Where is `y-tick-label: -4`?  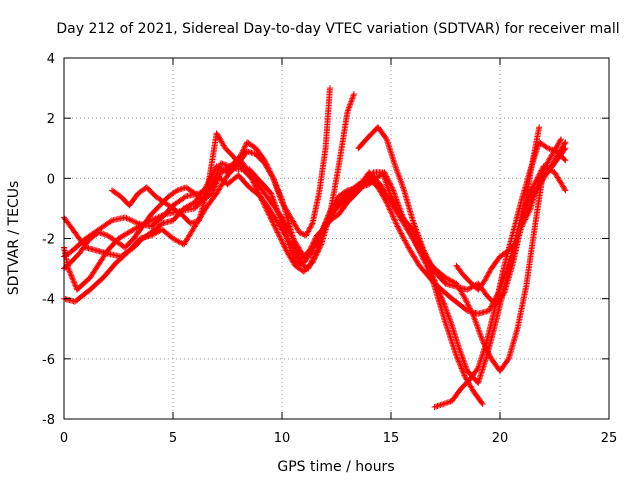 y-tick-label: -4 is located at coordinates (48, 300).